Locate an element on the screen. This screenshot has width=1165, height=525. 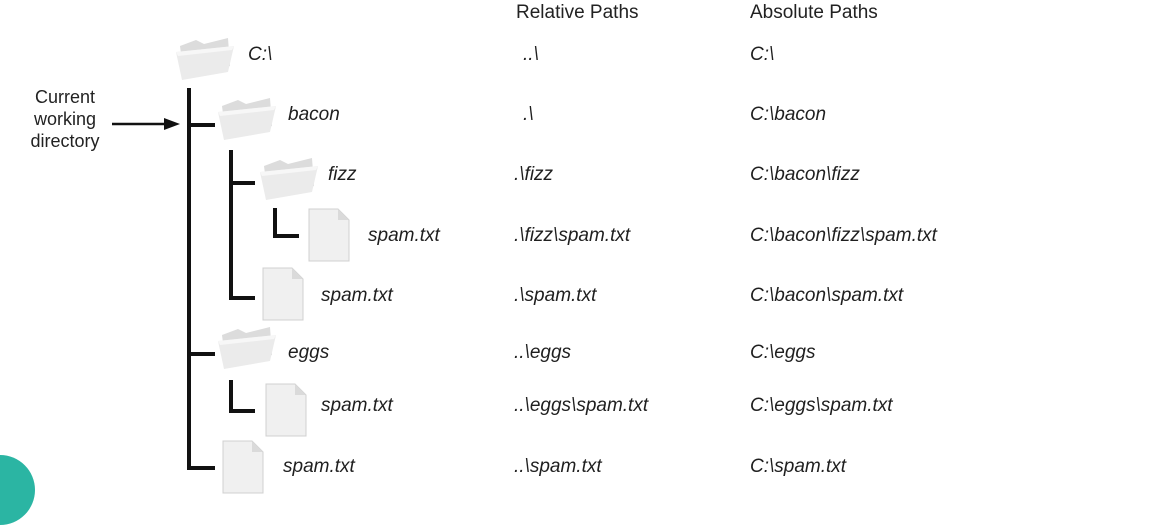
relative-path: ..\spam.txt is located at coordinates (558, 466).